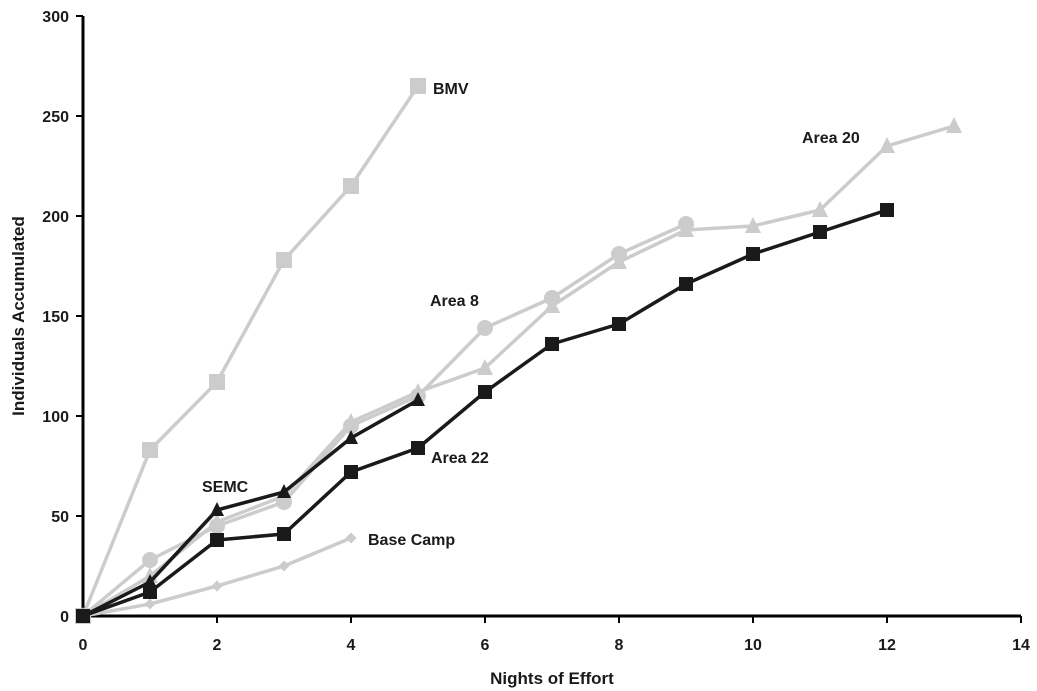 The image size is (1037, 691). What do you see at coordinates (55, 117) in the screenshot?
I see `y-tick-label: 250` at bounding box center [55, 117].